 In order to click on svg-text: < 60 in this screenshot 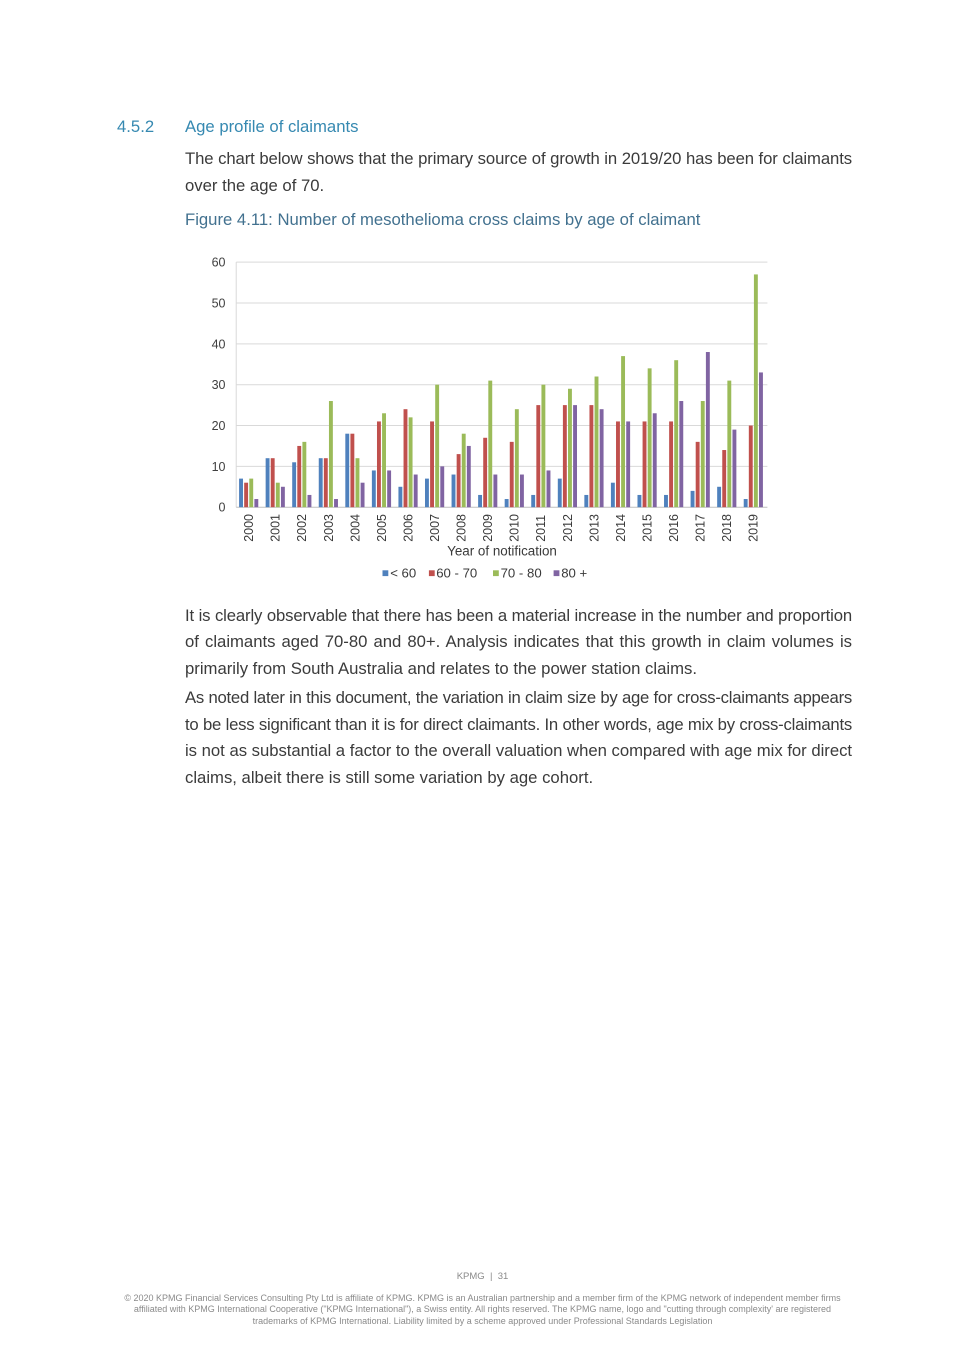, I will do `click(403, 572)`.